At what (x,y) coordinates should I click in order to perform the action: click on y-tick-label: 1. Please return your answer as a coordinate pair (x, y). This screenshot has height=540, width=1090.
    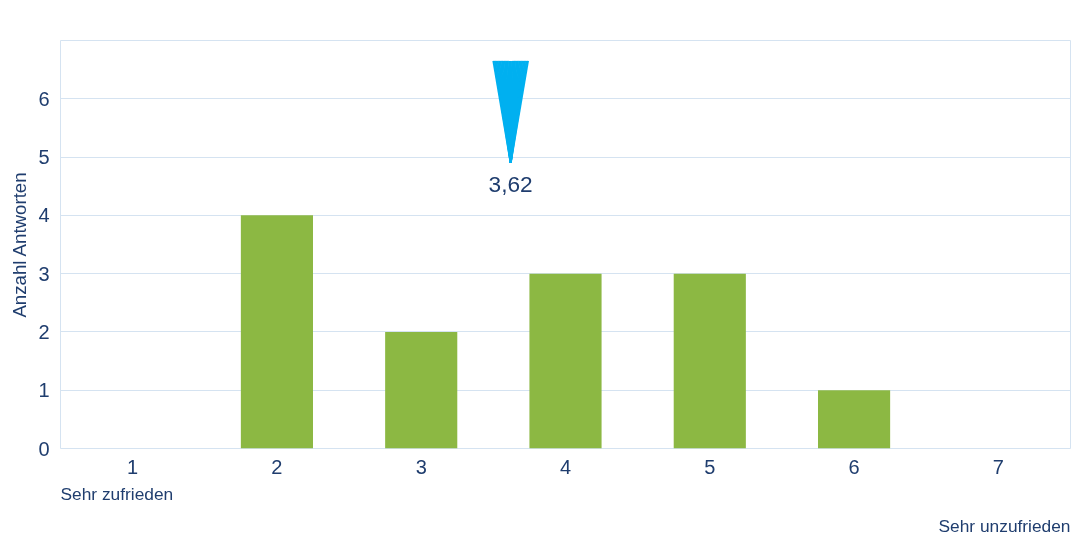
    Looking at the image, I should click on (44, 390).